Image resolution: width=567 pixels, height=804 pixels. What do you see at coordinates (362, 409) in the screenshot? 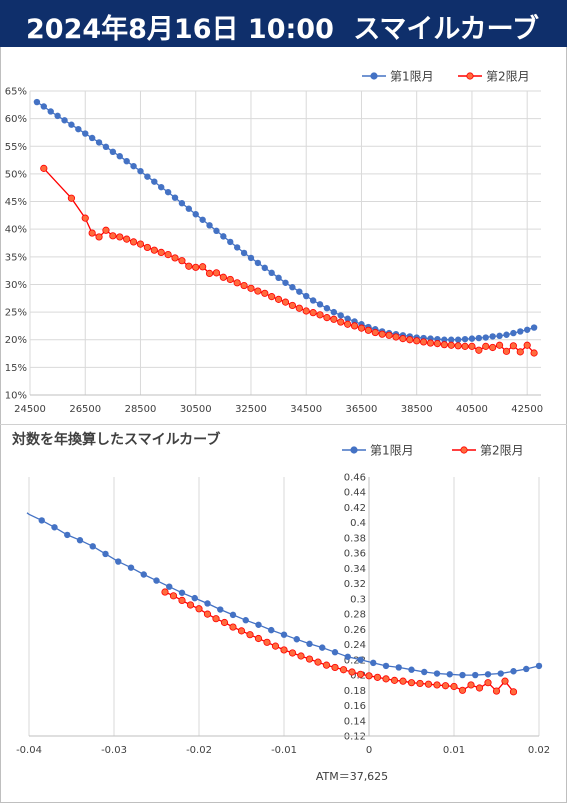
I see `chart1-x-tick-label: 36500` at bounding box center [362, 409].